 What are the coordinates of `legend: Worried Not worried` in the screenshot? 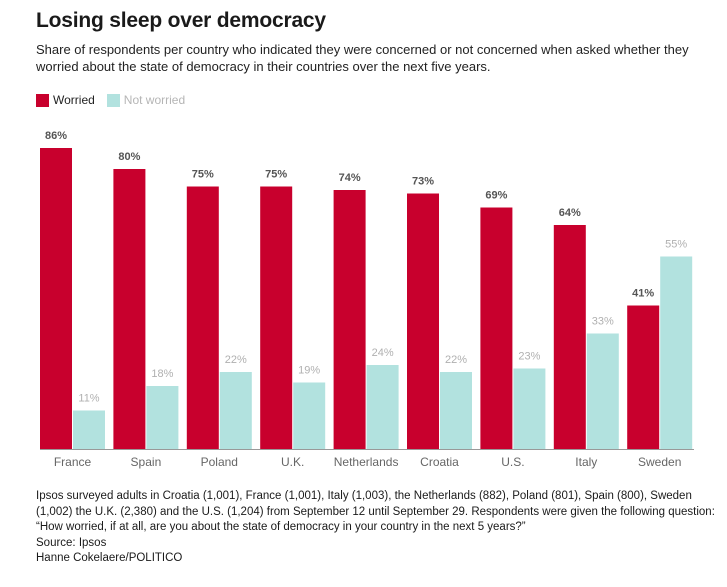 It's located at (116, 100).